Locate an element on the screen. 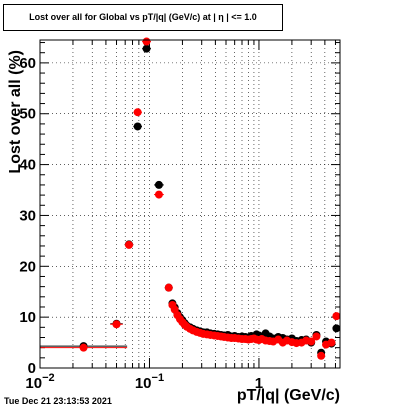 Image resolution: width=400 pixels, height=409 pixels. y-axis-title: Lost over all (%) is located at coordinates (15, 112).